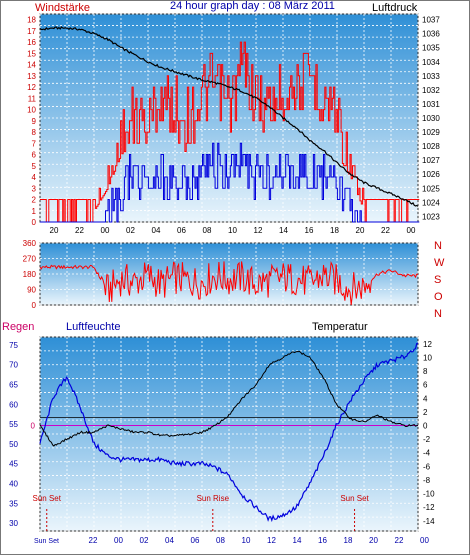 This screenshot has height=560, width=470. What do you see at coordinates (32, 98) in the screenshot?
I see `wind-tick-label: 11` at bounding box center [32, 98].